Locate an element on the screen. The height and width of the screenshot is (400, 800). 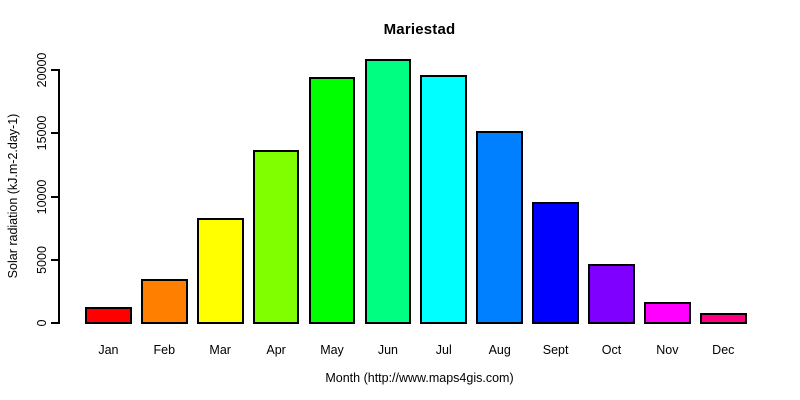
bar-jan is located at coordinates (108, 315).